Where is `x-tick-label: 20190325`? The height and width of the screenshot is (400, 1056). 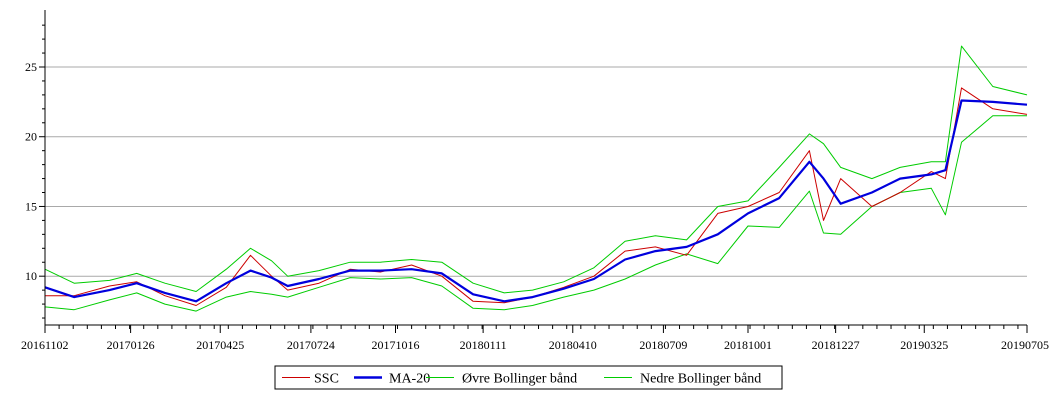
x-tick-label: 20190325 is located at coordinates (924, 345).